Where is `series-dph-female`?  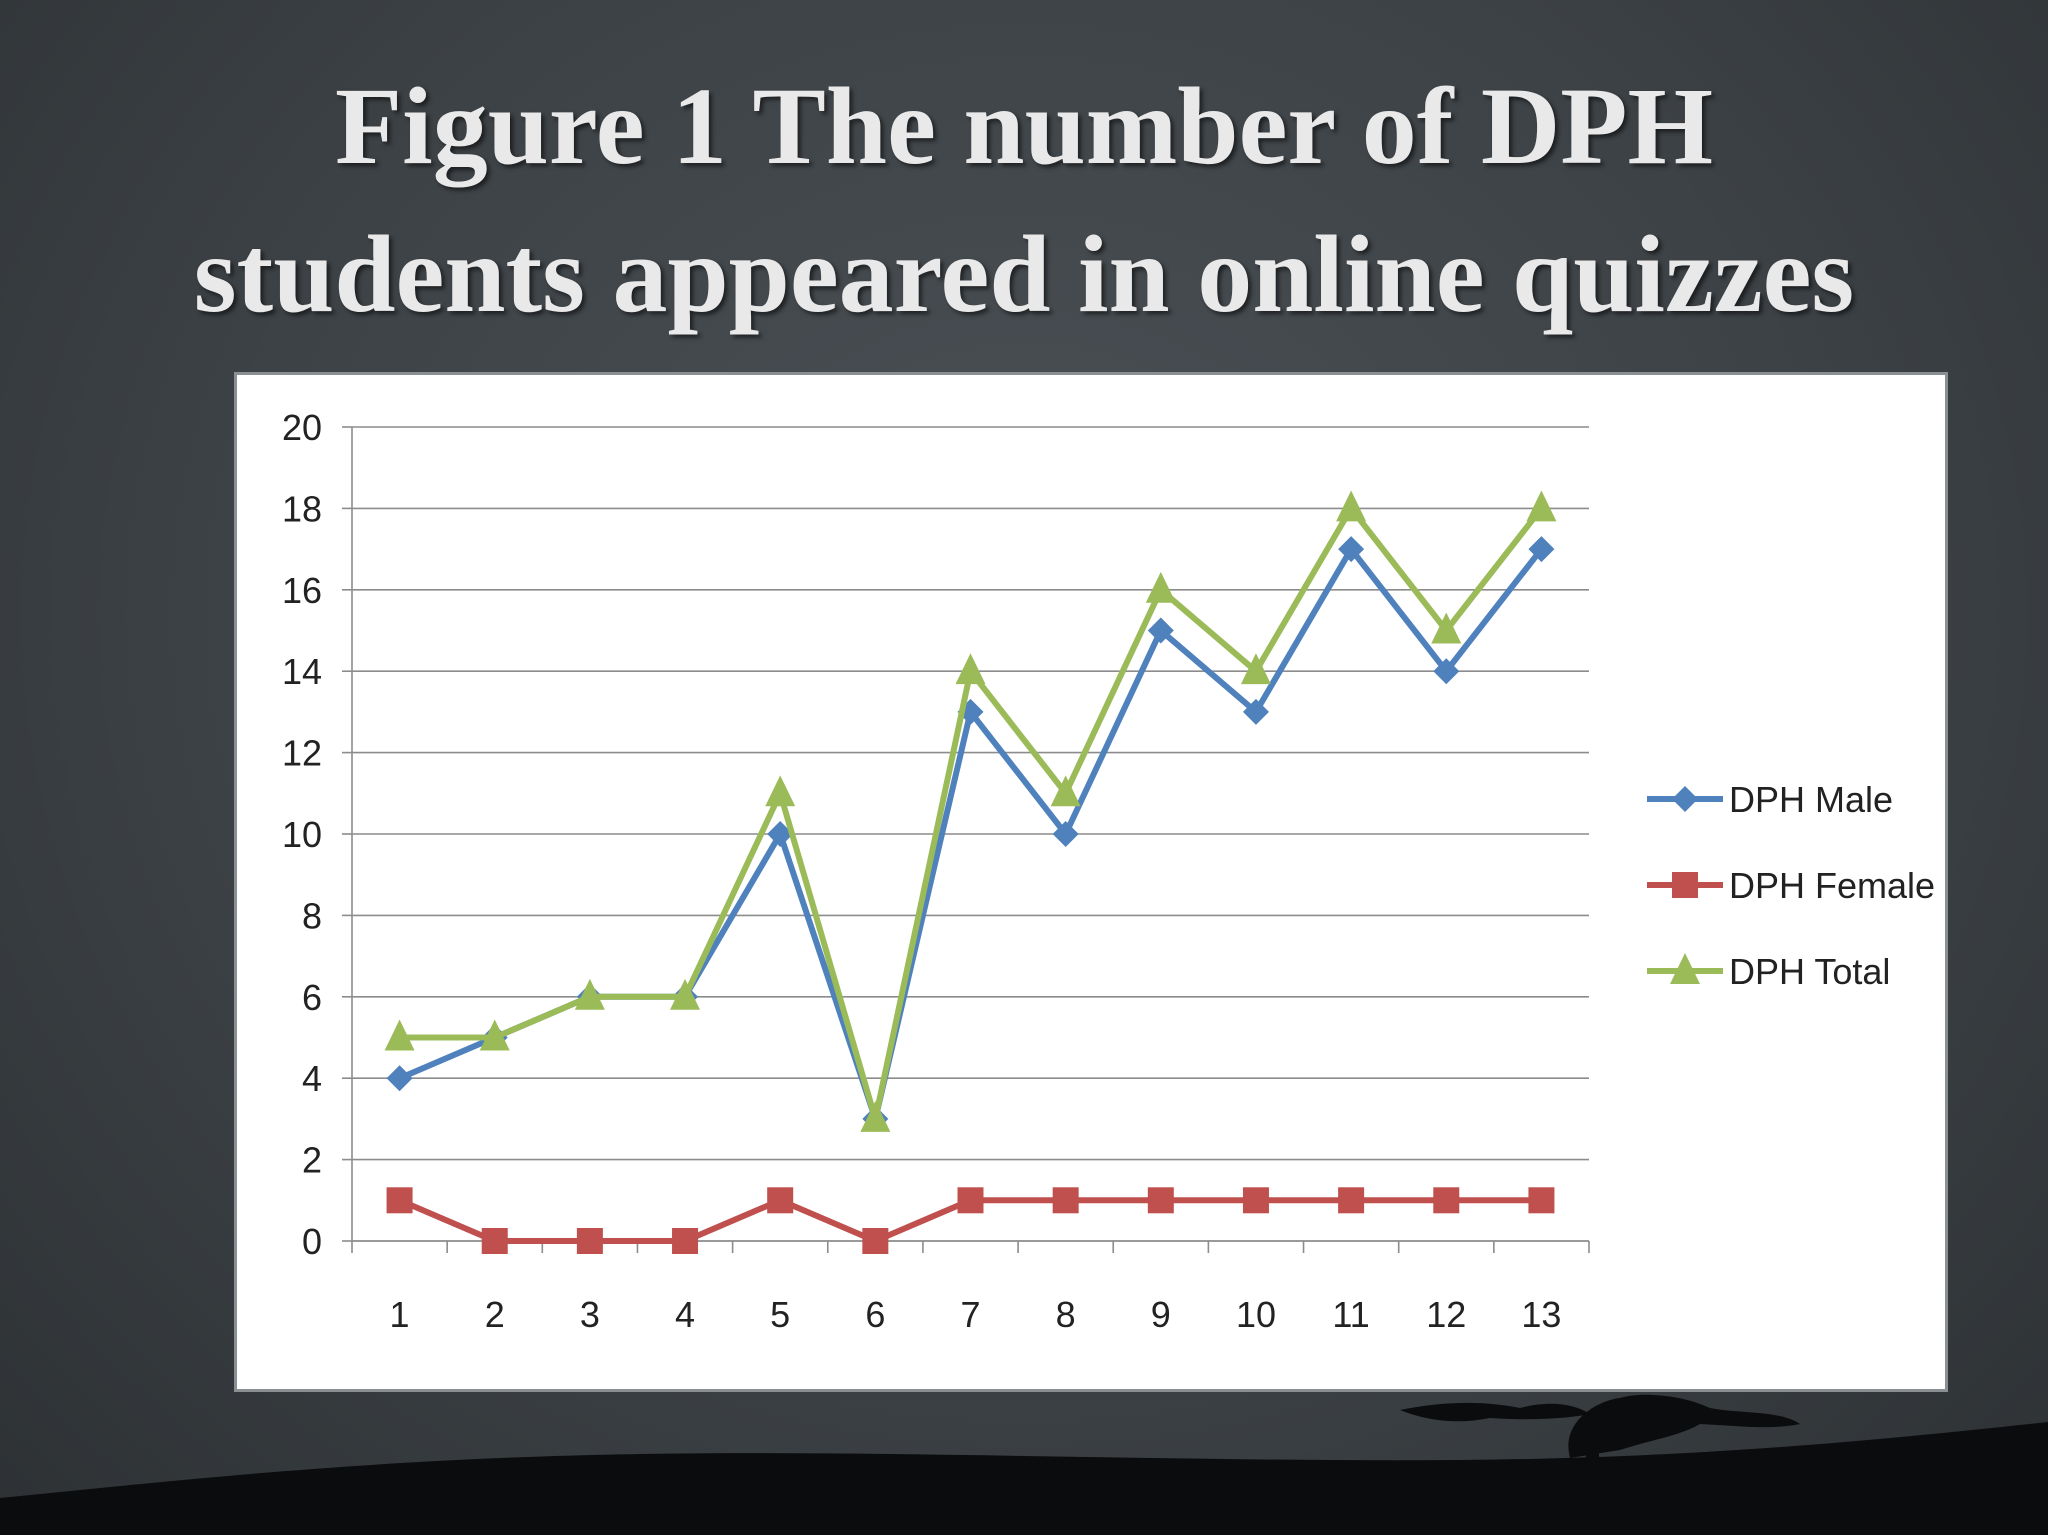 series-dph-female is located at coordinates (970, 1220).